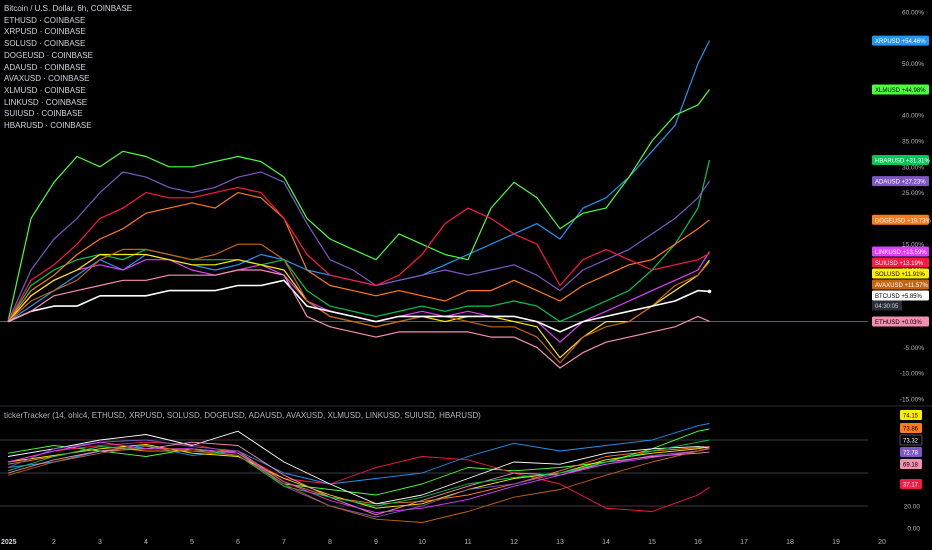 This screenshot has height=550, width=932. Describe the element at coordinates (68, 8) in the screenshot. I see `chart-title: Bitcoin / U.S. Dollar, 6h, COINBASE` at that location.